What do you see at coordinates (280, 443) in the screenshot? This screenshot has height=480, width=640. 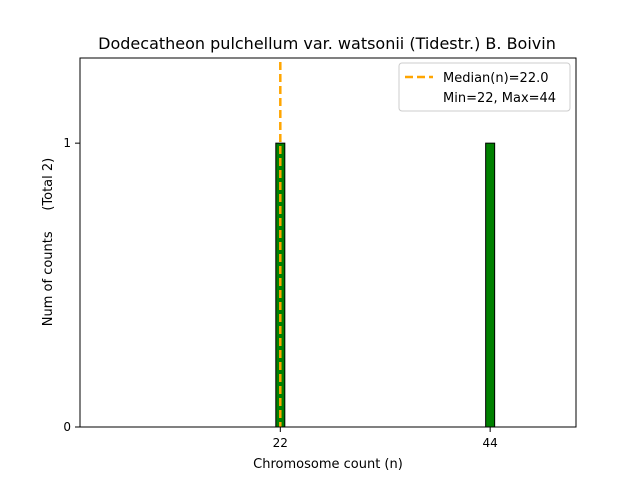 I see `x-tick-label: 22` at bounding box center [280, 443].